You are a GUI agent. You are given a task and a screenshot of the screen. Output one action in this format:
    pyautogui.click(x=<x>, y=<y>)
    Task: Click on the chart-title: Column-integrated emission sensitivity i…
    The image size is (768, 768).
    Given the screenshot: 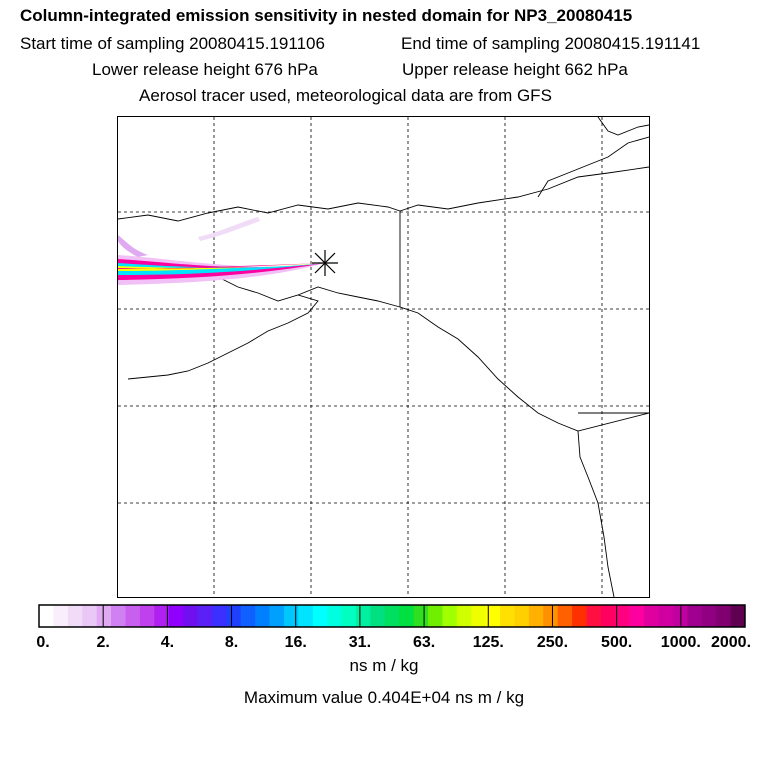 What is the action you would take?
    pyautogui.click(x=326, y=15)
    